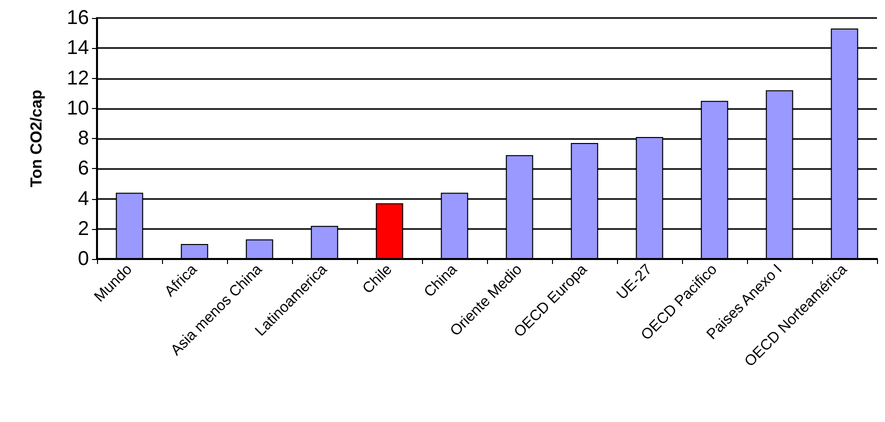 The width and height of the screenshot is (885, 422). What do you see at coordinates (83, 139) in the screenshot?
I see `y-tick-label: 8` at bounding box center [83, 139].